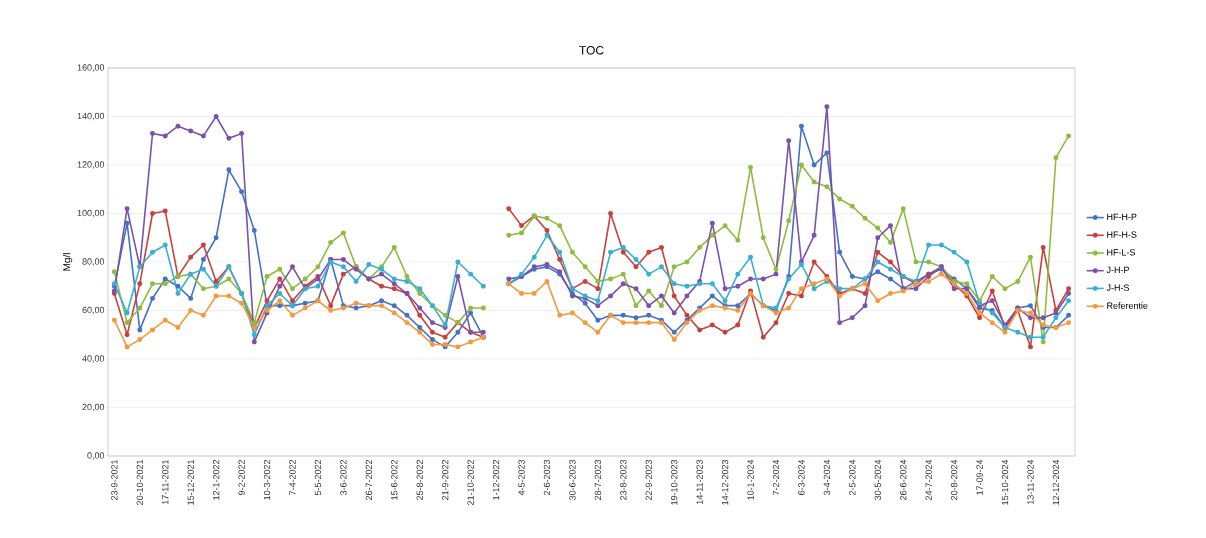  What do you see at coordinates (470, 482) in the screenshot?
I see `x-tick-label: 21-10-2022` at bounding box center [470, 482].